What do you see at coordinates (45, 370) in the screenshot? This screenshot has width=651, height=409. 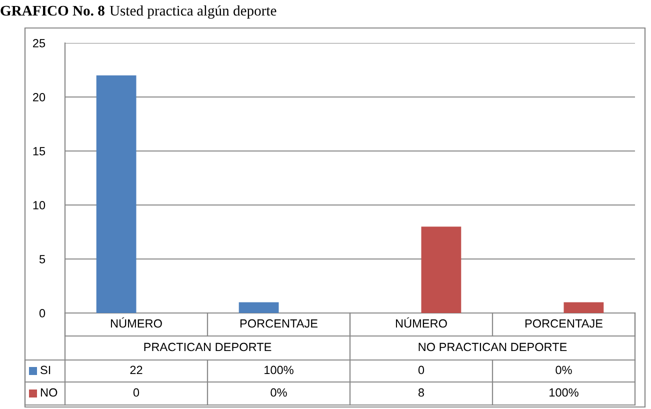 I see `legend-label: SI` at bounding box center [45, 370].